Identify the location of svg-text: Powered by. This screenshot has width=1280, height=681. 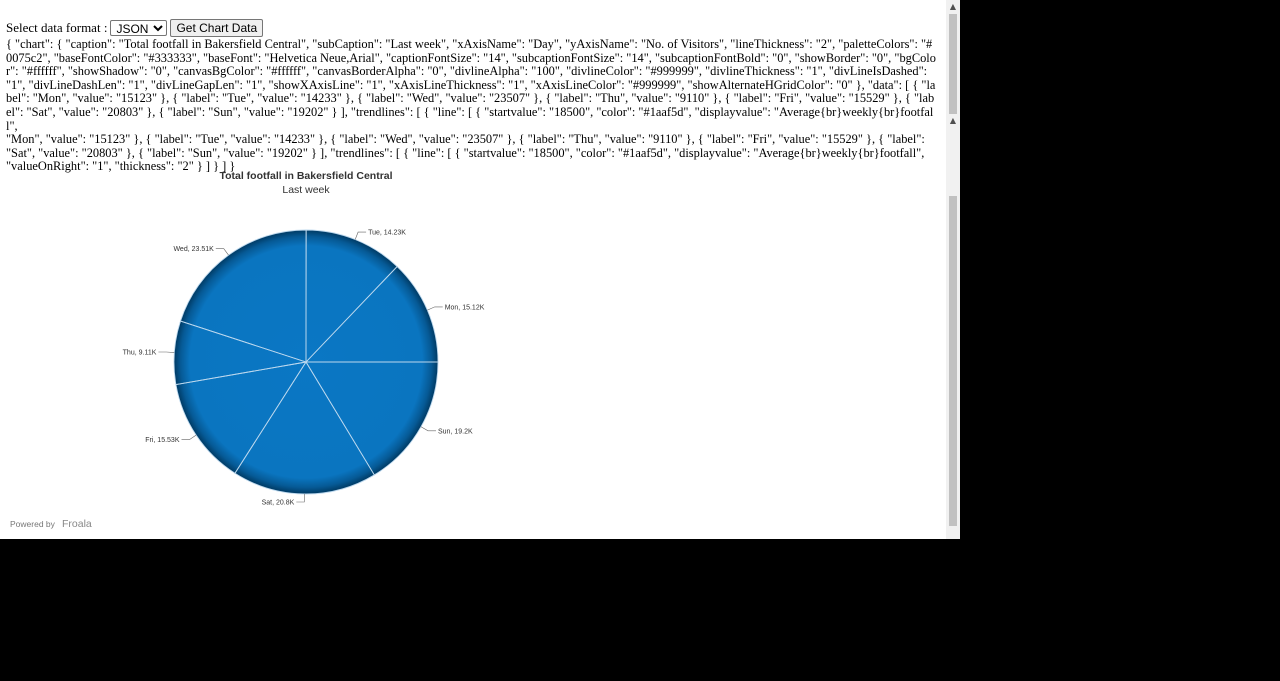
(33, 524).